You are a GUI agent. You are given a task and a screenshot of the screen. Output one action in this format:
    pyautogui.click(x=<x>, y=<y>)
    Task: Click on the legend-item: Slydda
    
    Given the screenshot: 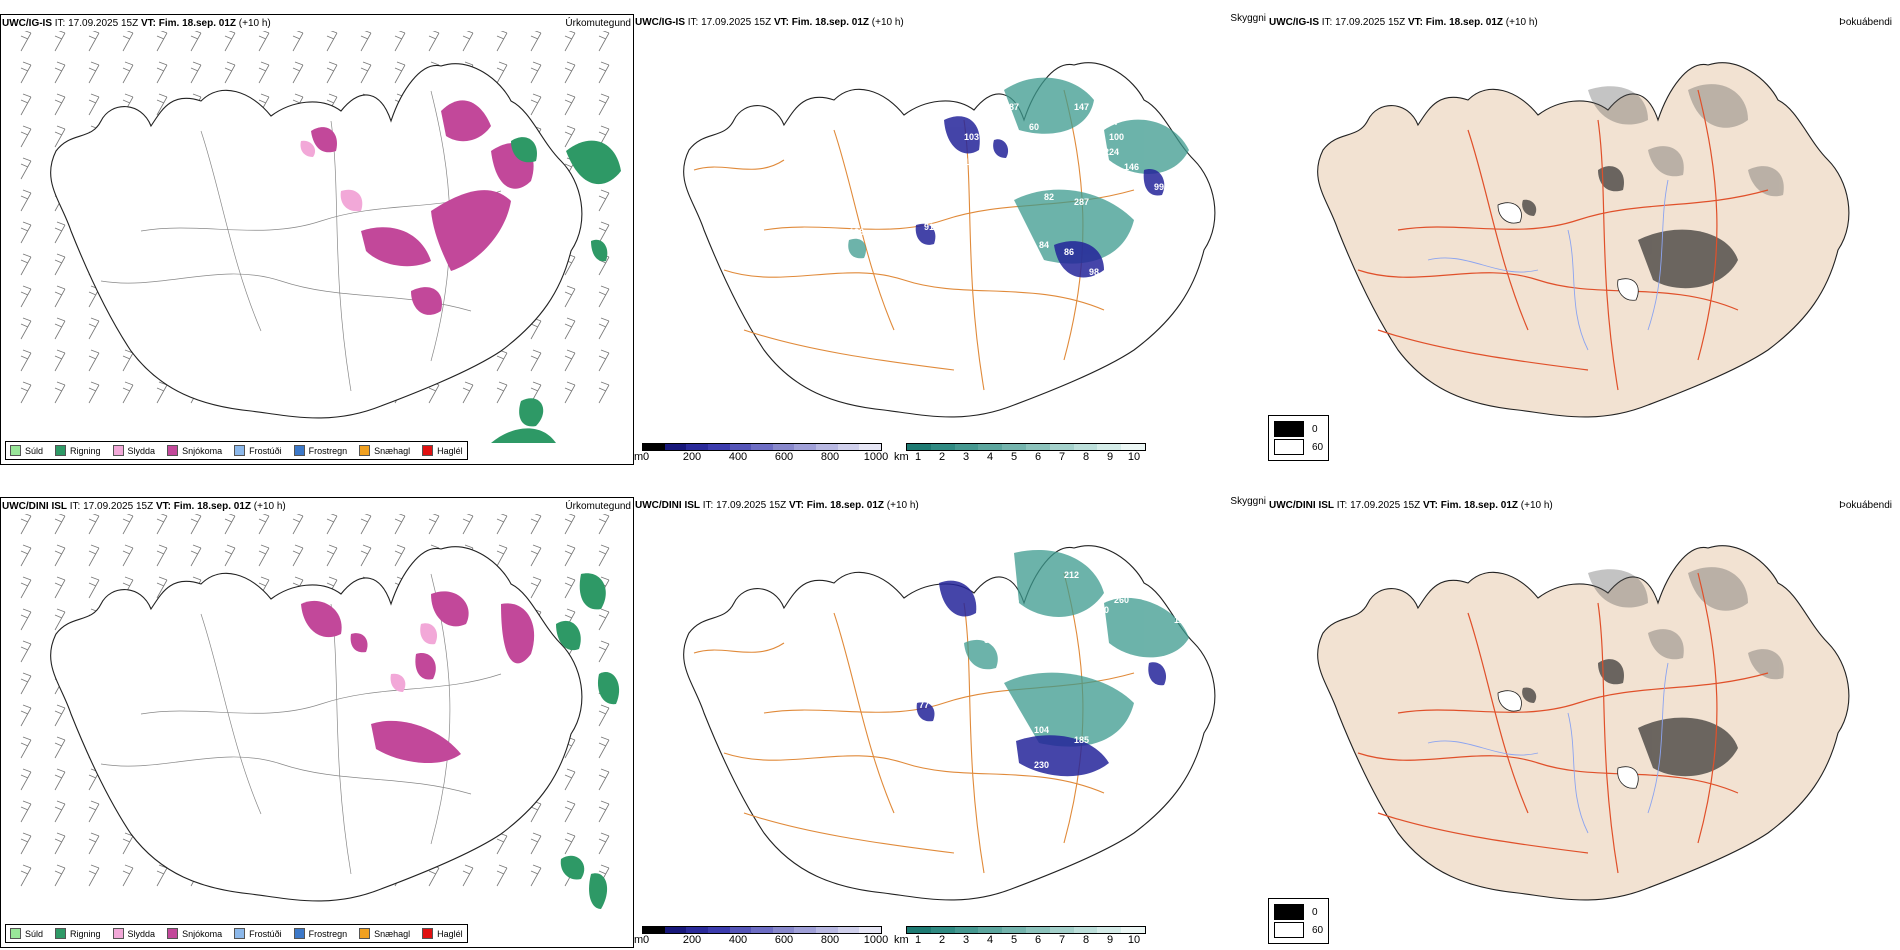 What is the action you would take?
    pyautogui.click(x=134, y=450)
    